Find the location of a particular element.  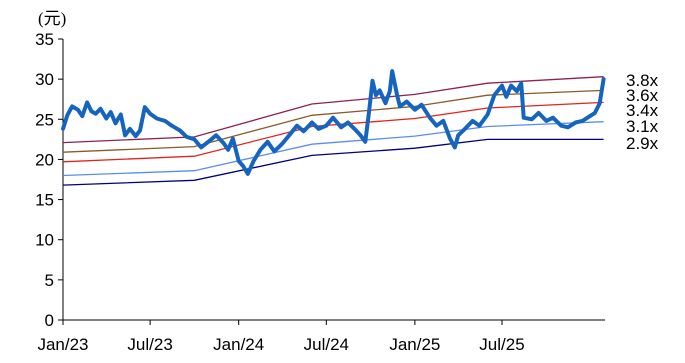

y-tick-label: 35 is located at coordinates (44, 39).